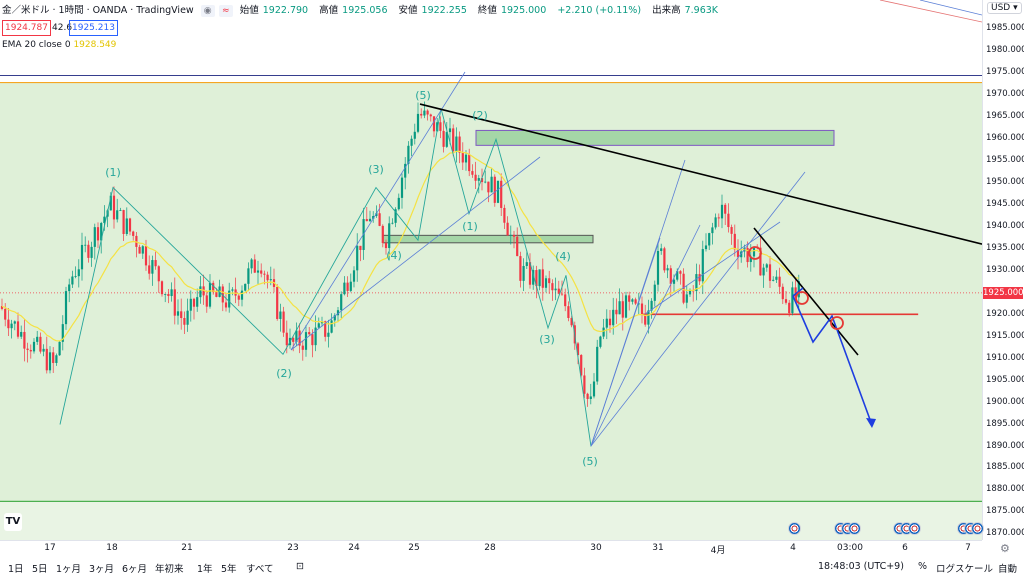  Describe the element at coordinates (300, 566) in the screenshot. I see `date-range-icon: ⊡` at that location.